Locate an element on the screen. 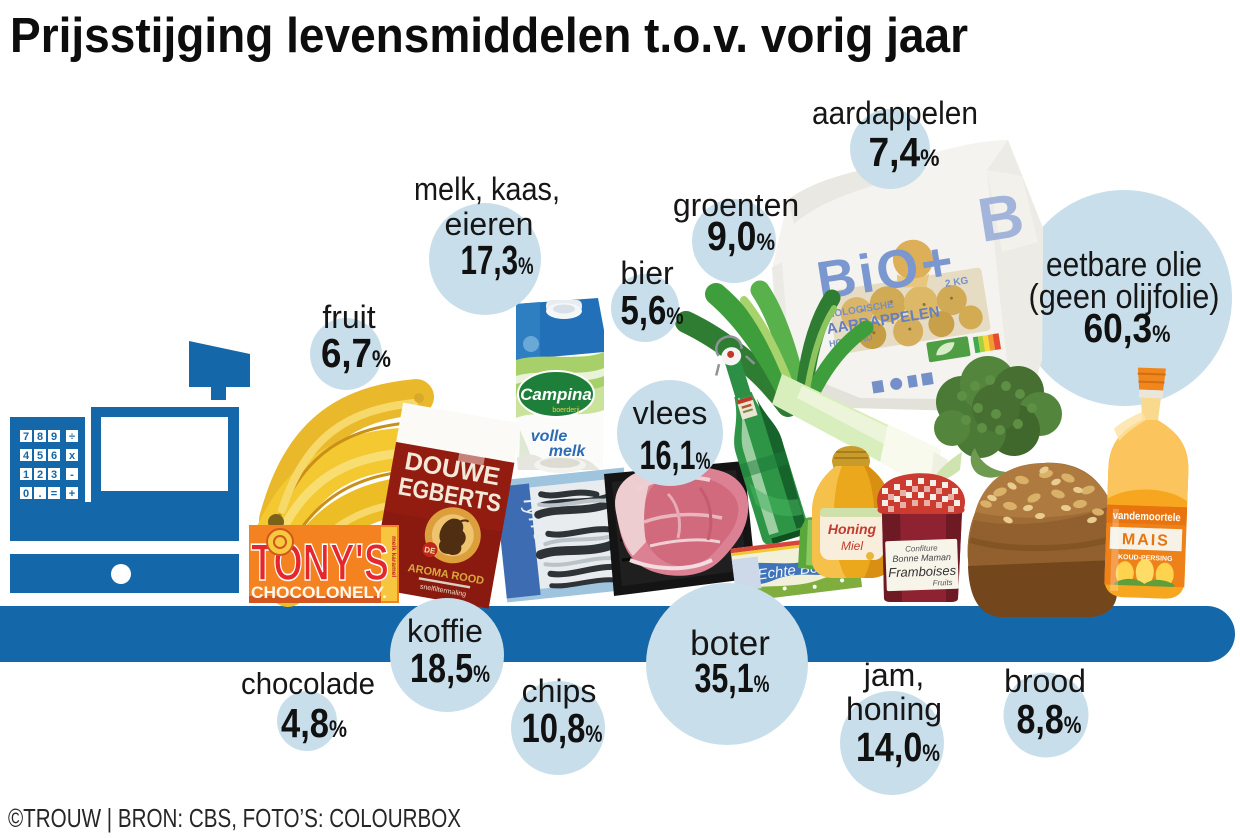 This screenshot has width=1240, height=838. svg-text: Miel is located at coordinates (852, 546).